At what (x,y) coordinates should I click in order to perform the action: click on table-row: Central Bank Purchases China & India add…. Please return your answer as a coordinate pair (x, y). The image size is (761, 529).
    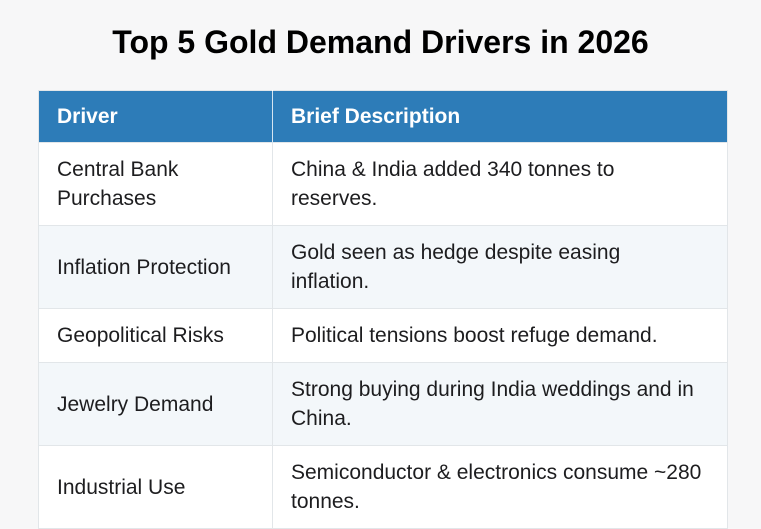
    Looking at the image, I should click on (383, 184).